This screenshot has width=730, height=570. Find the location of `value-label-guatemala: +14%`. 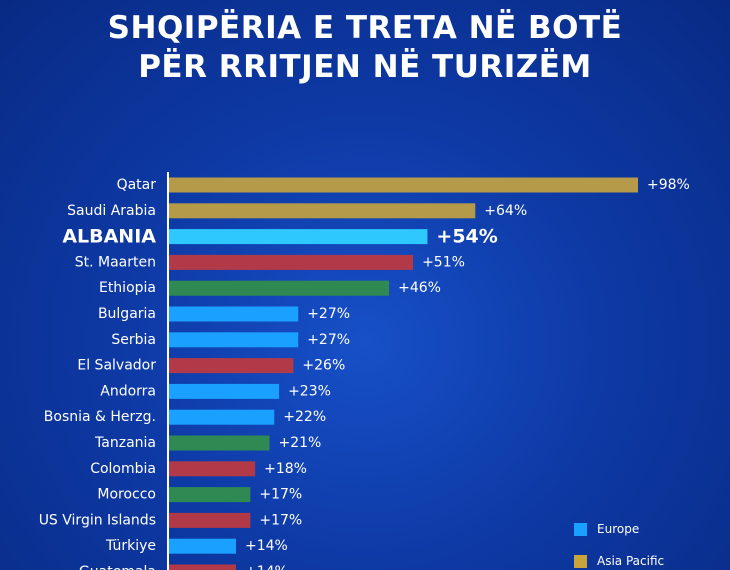

value-label-guatemala: +14% is located at coordinates (266, 567).